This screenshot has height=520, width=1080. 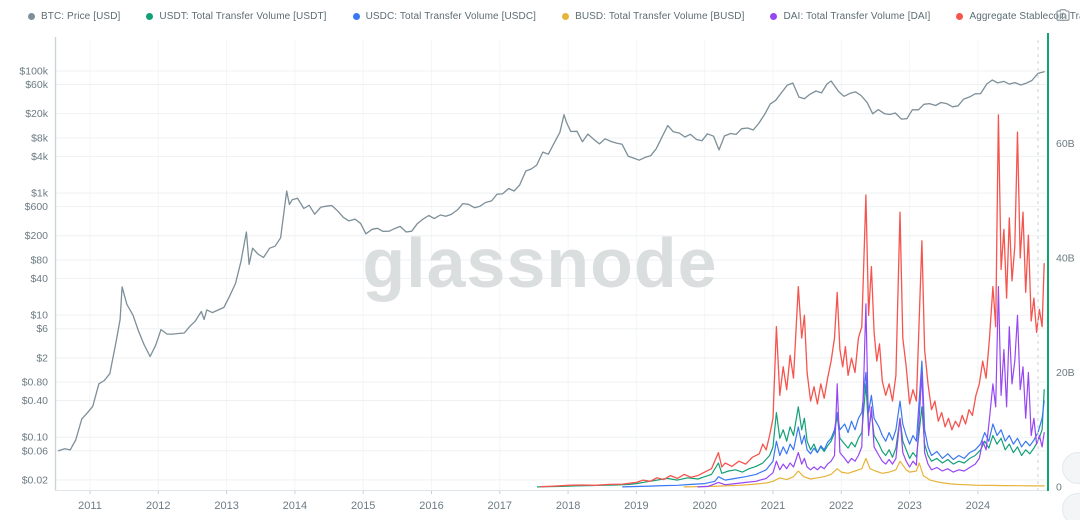 What do you see at coordinates (566, 16) in the screenshot?
I see `busd-volume-dot-icon` at bounding box center [566, 16].